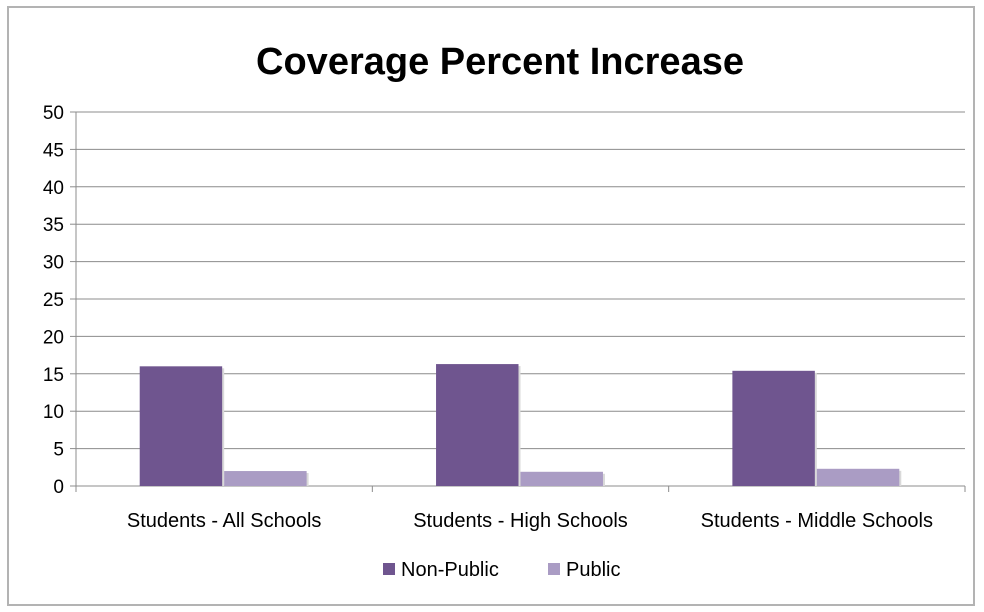 The height and width of the screenshot is (612, 984). I want to click on x-category-label: Students - Middle Schools, so click(817, 521).